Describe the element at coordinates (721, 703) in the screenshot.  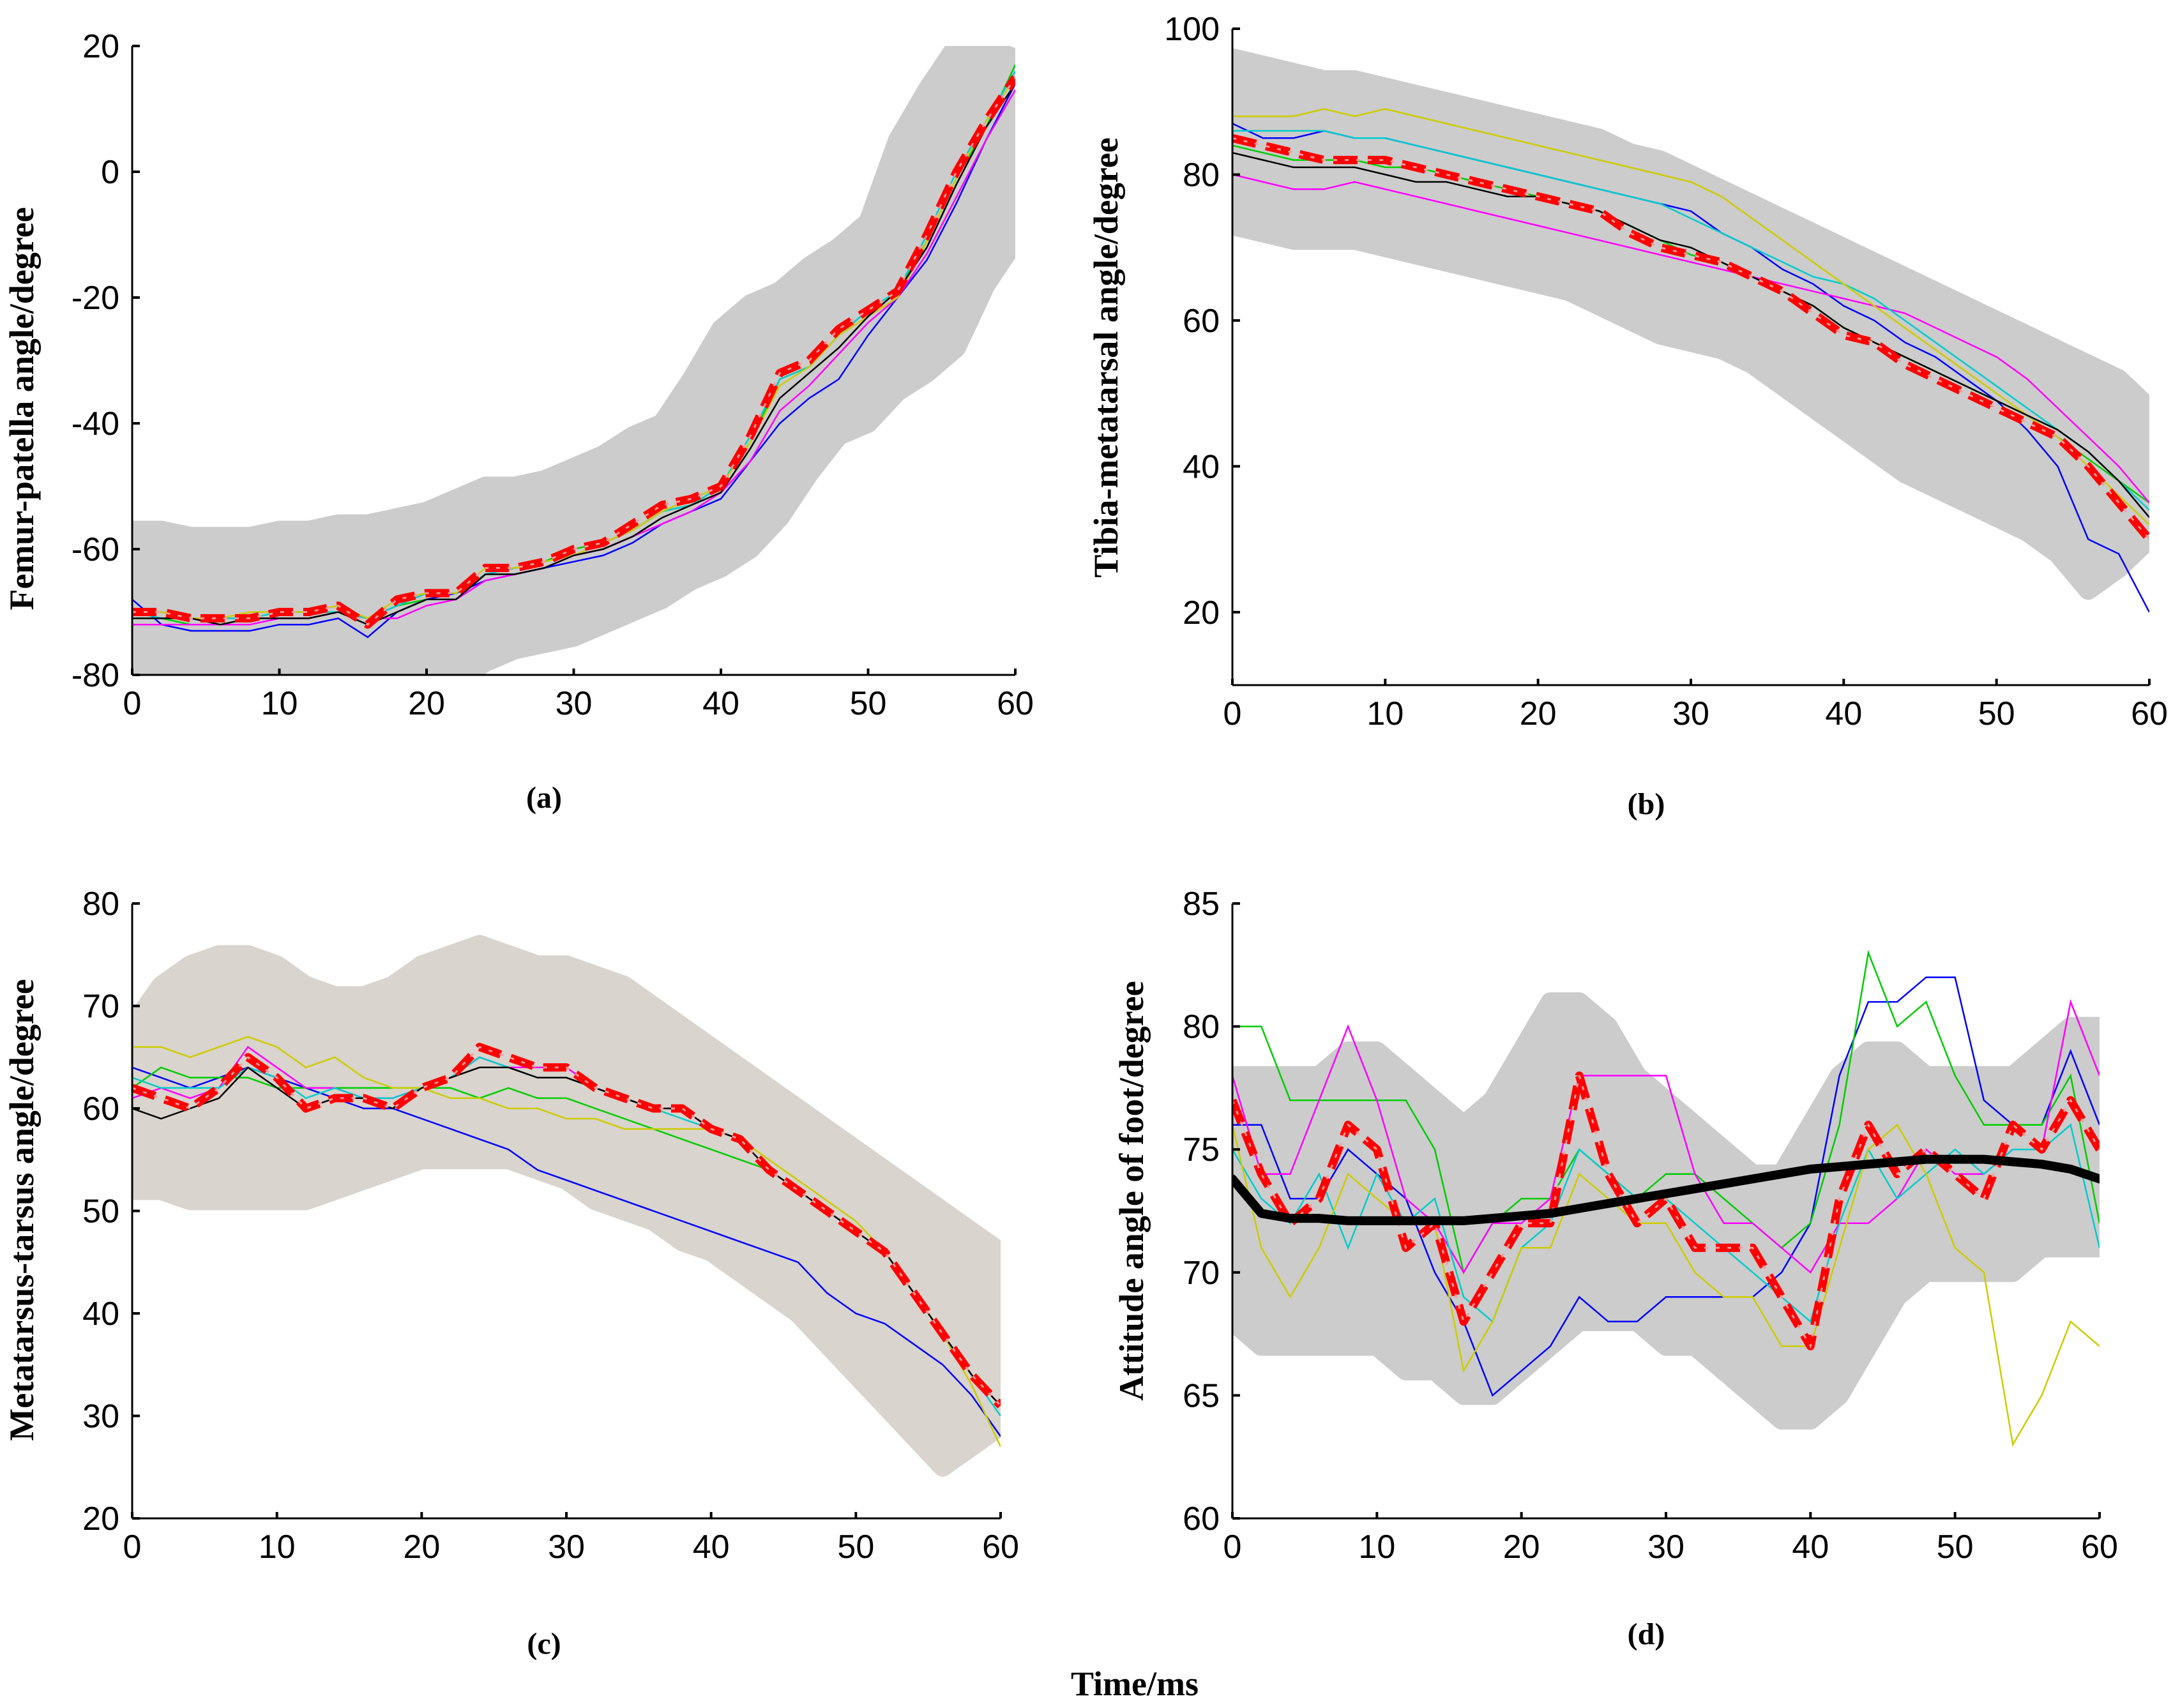
I see `x-tick-label-a: 40` at that location.